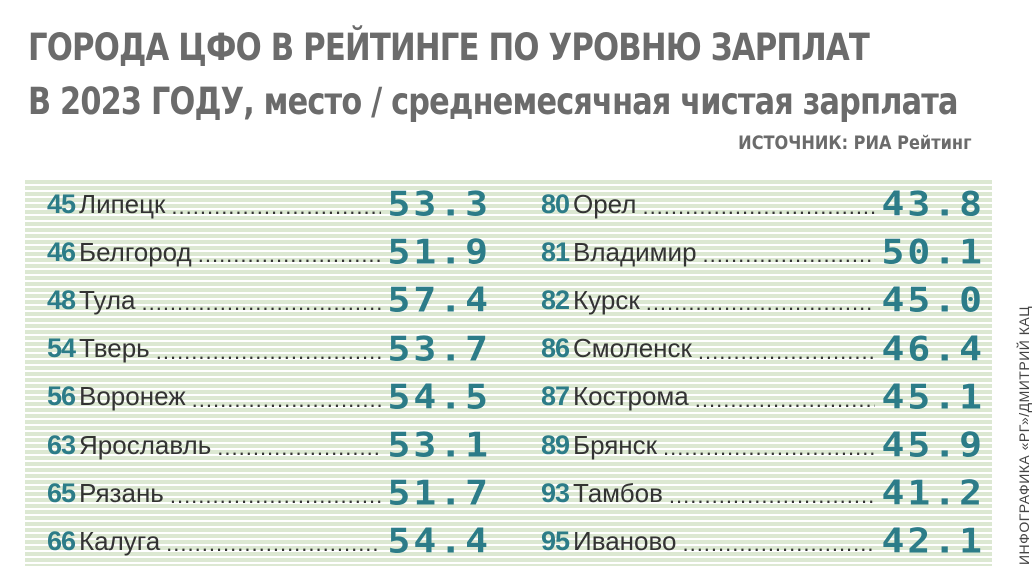 This screenshot has height=579, width=1034. Describe the element at coordinates (449, 47) in the screenshot. I see `title-line: ГОРОДА ЦФО В РЕЙТИНГЕ ПО УРОВНЮ ЗАРПЛАТ` at that location.